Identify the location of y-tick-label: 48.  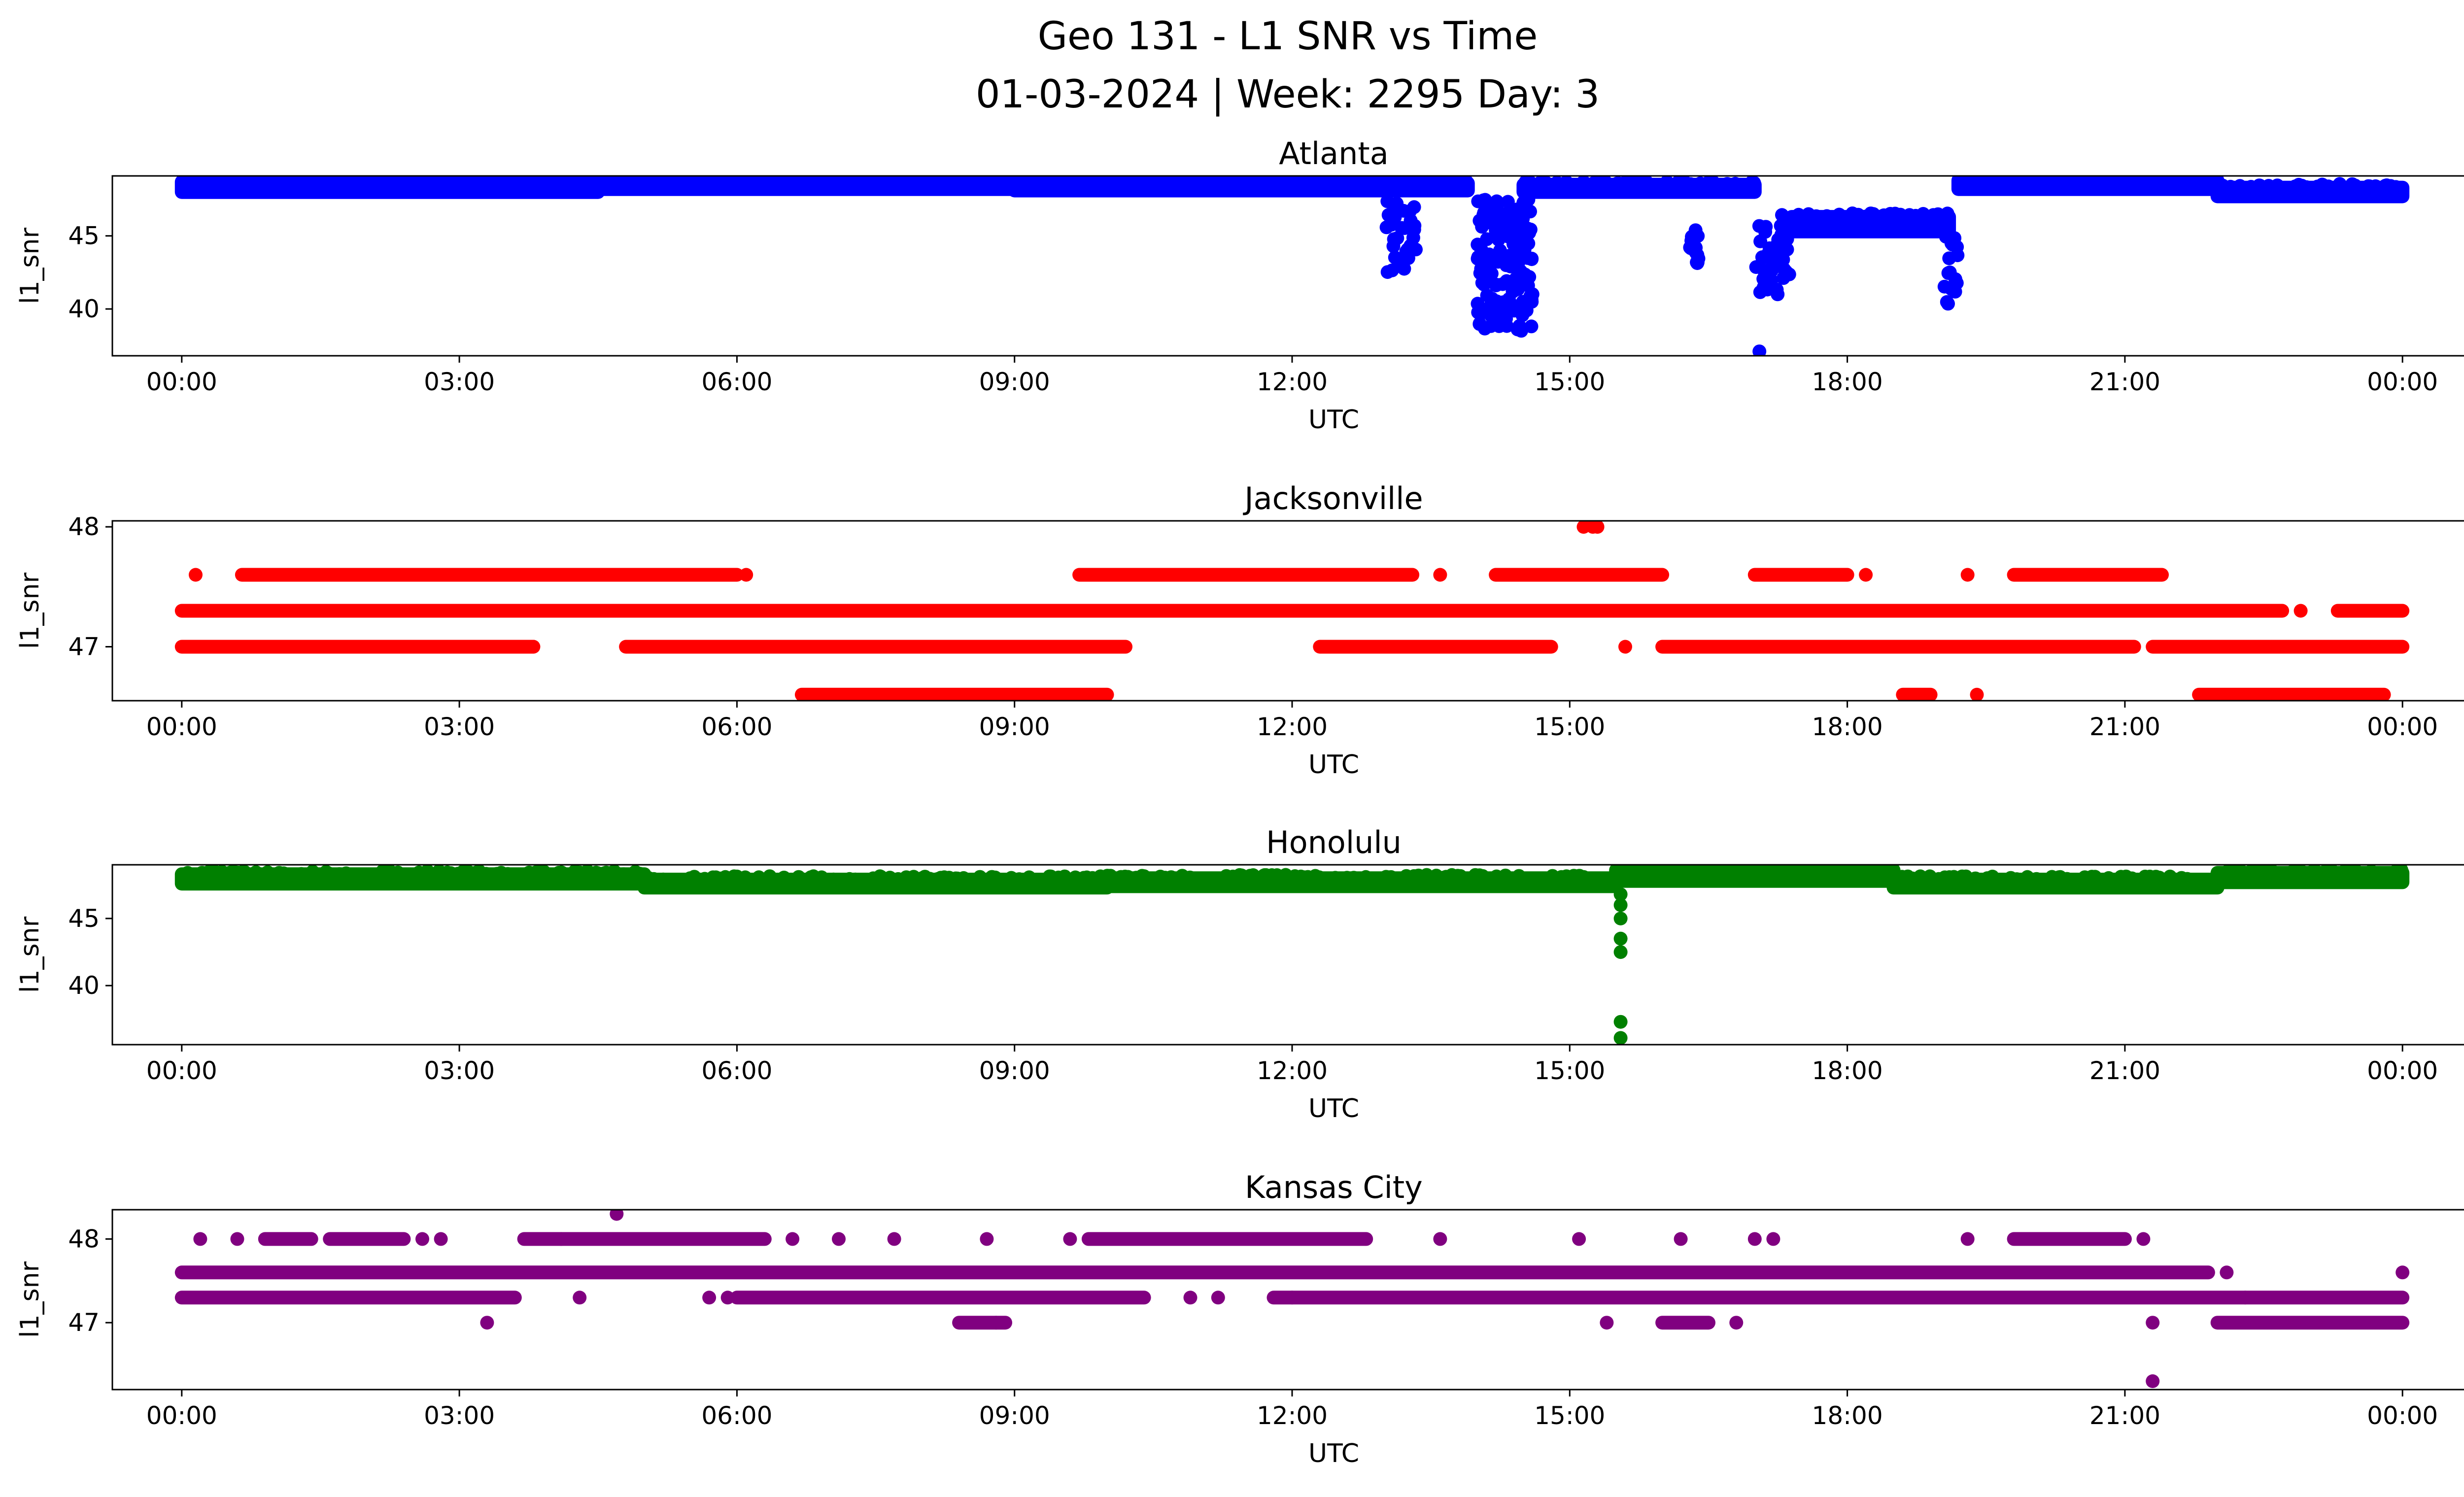
(84, 1239).